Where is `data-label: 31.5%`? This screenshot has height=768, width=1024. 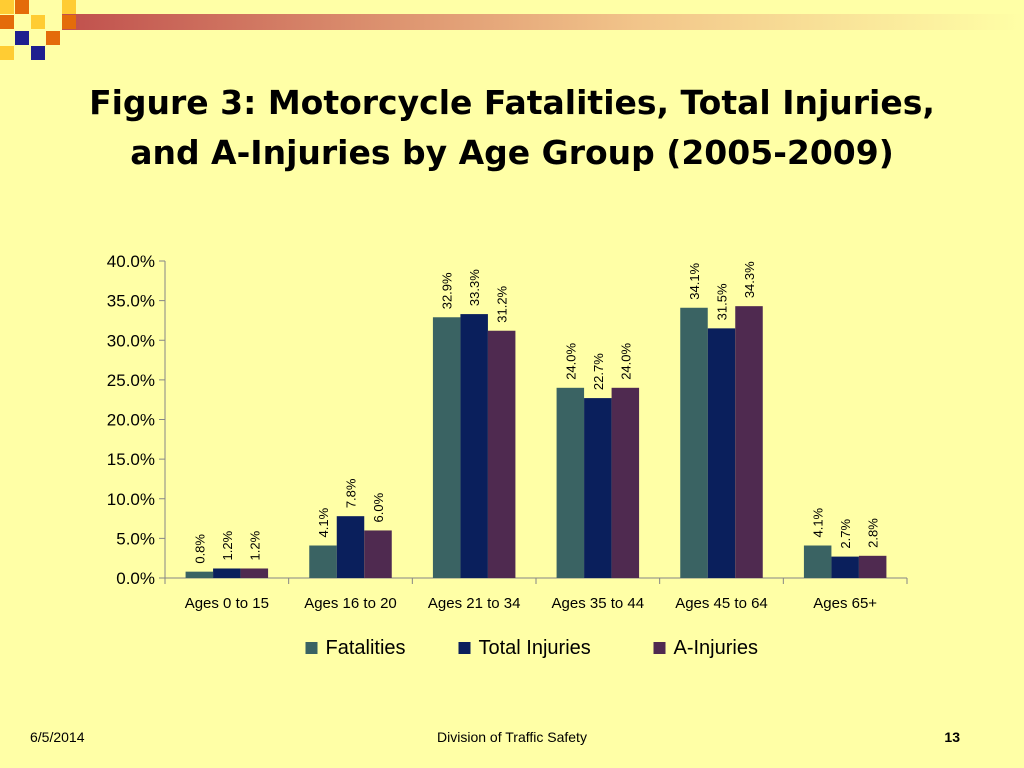 data-label: 31.5% is located at coordinates (722, 301).